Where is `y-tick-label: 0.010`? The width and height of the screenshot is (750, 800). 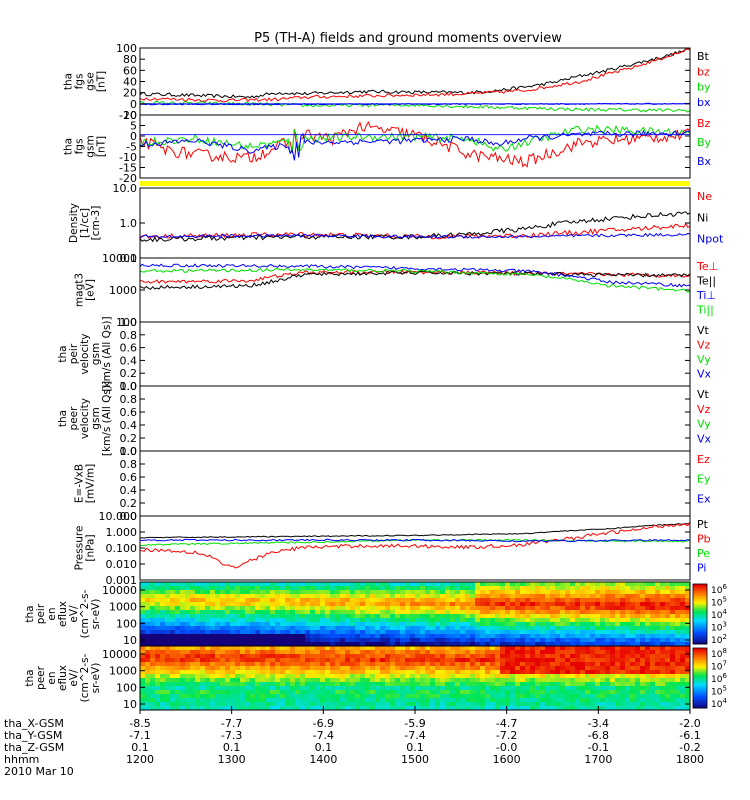
y-tick-label: 0.010 is located at coordinates (122, 564).